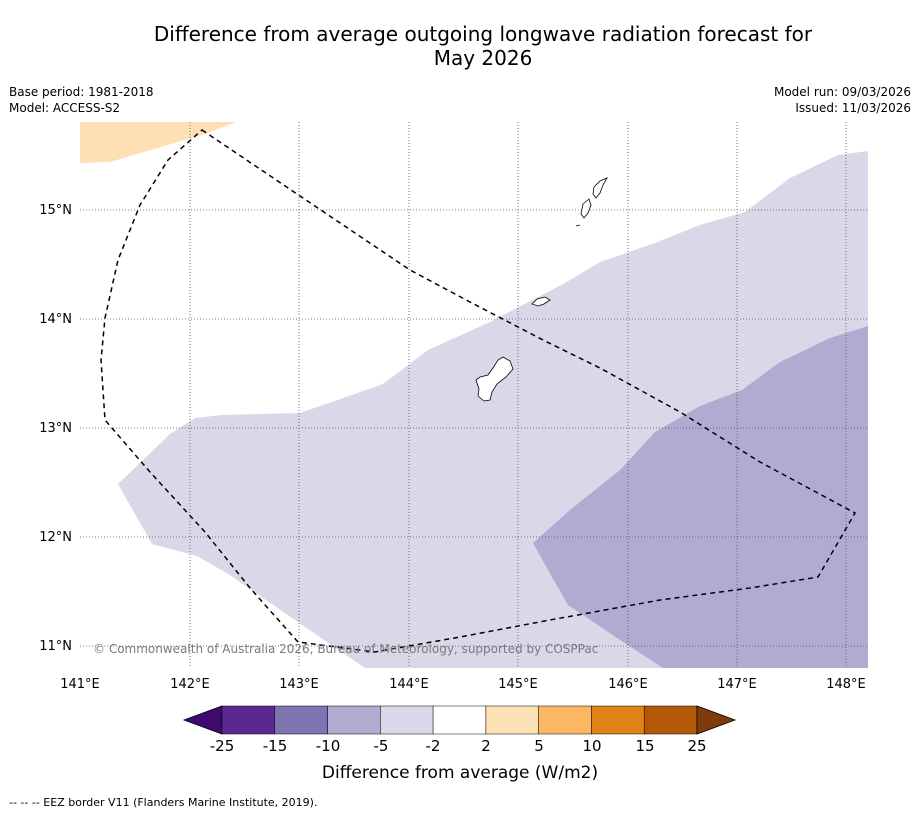  Describe the element at coordinates (539, 746) in the screenshot. I see `colorbar-tick: 5` at that location.